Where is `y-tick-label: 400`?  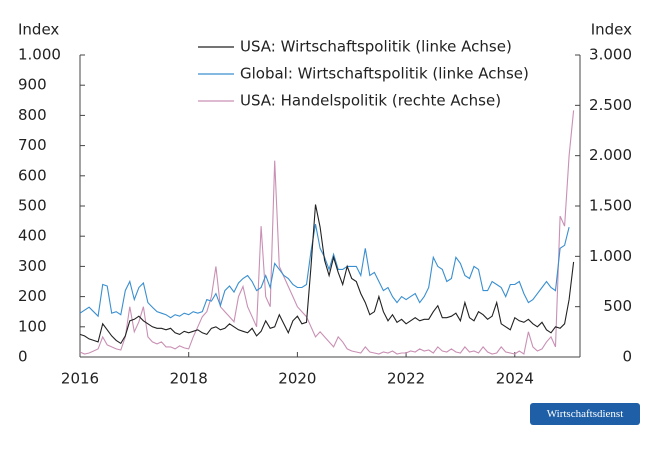
y-tick-label: 400 is located at coordinates (32, 236).